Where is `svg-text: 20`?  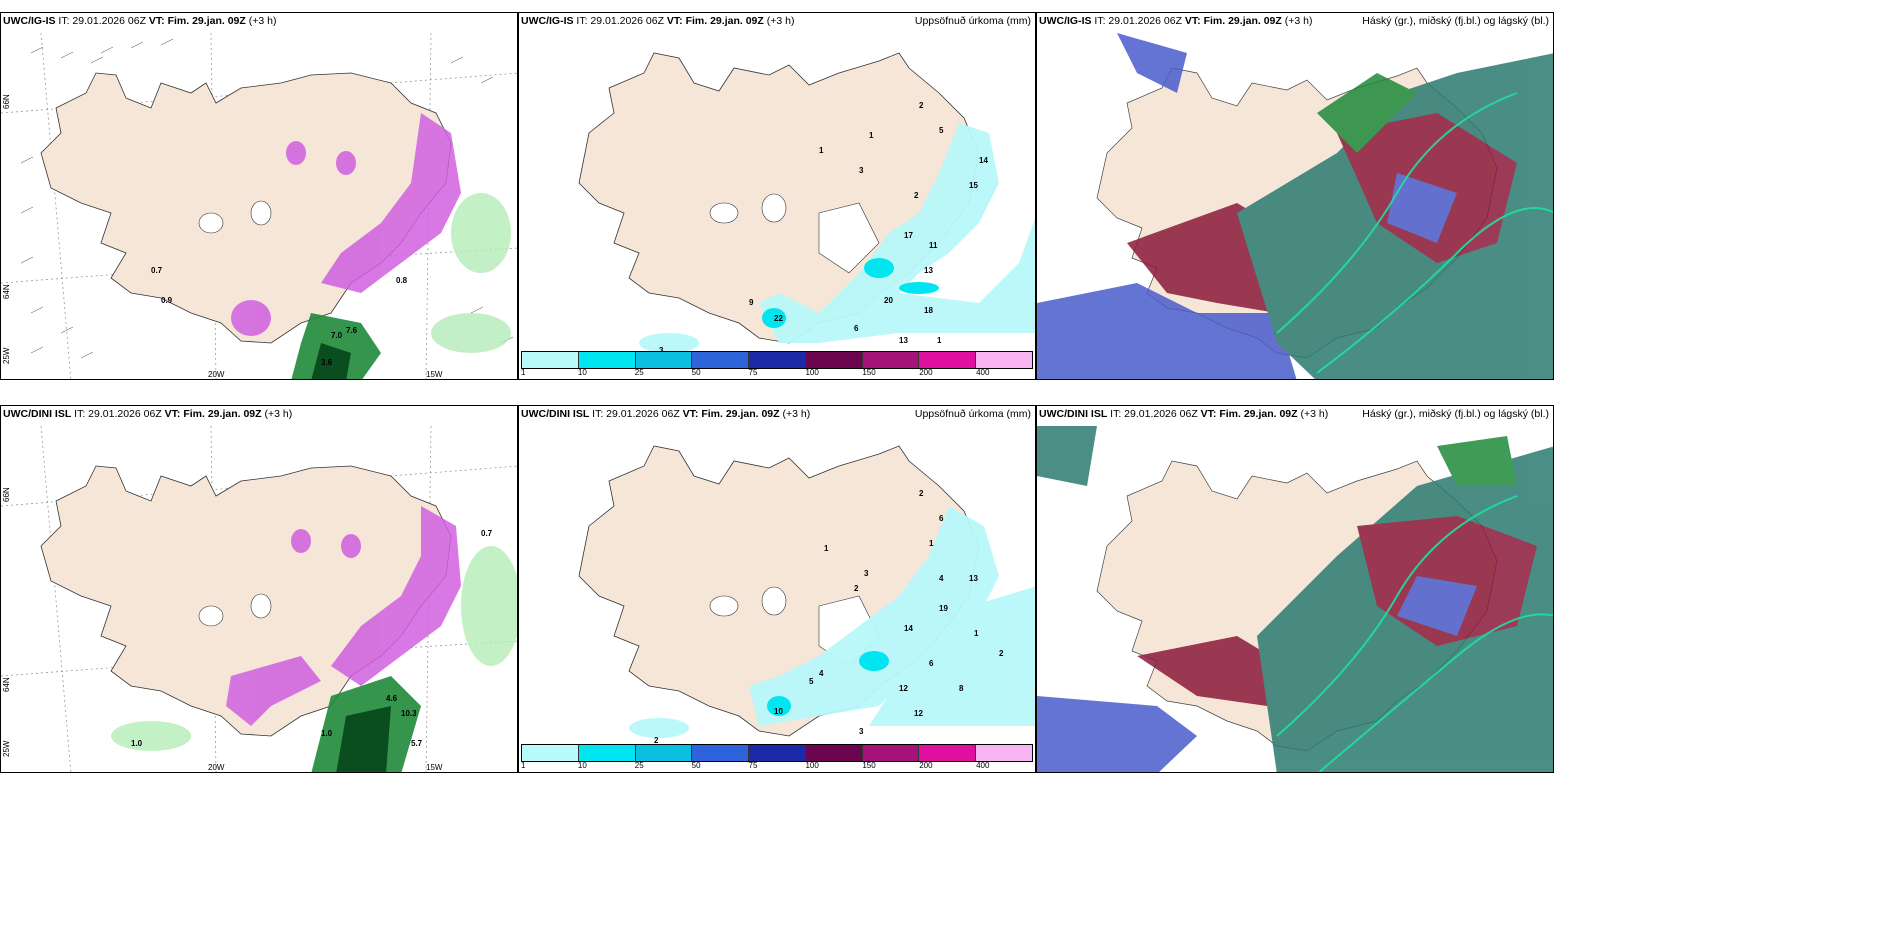 svg-text: 20 is located at coordinates (888, 300).